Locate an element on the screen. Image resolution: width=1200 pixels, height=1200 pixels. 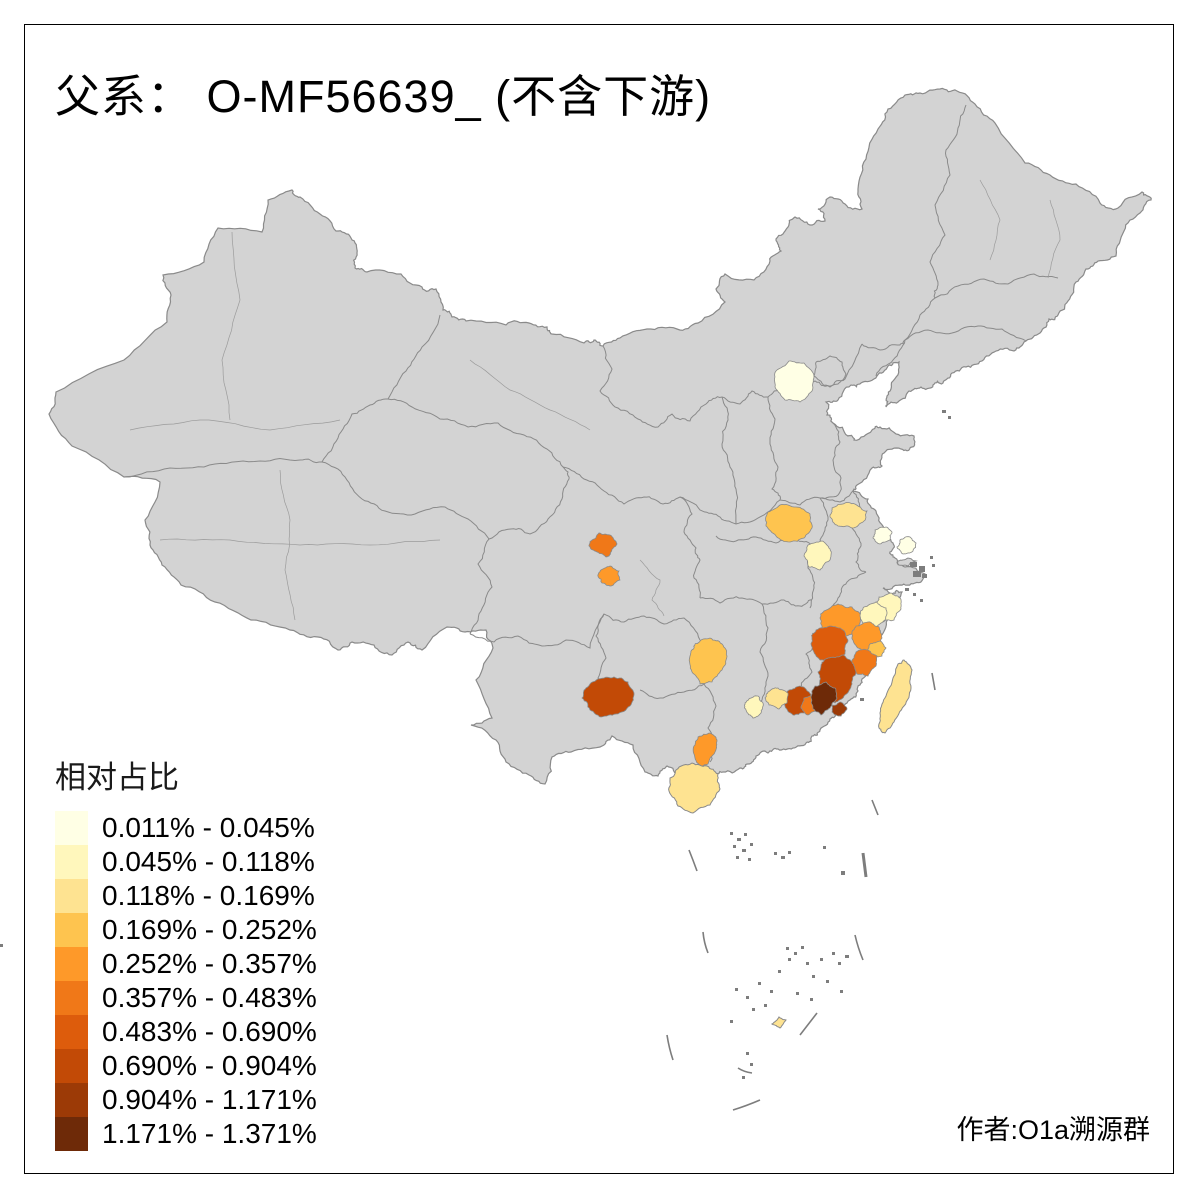
legend-item: 0.118% - 0.169% is located at coordinates (186, 896).